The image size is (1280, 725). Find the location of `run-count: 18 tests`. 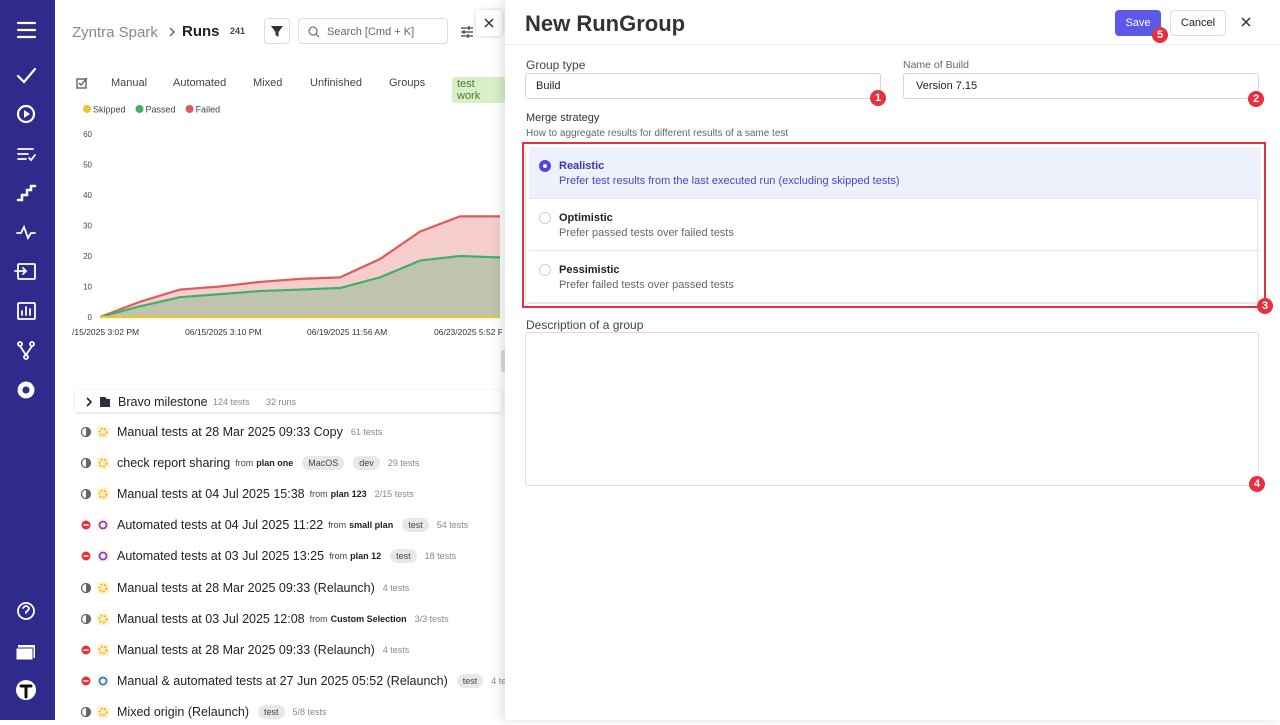

run-count: 18 tests is located at coordinates (440, 556).